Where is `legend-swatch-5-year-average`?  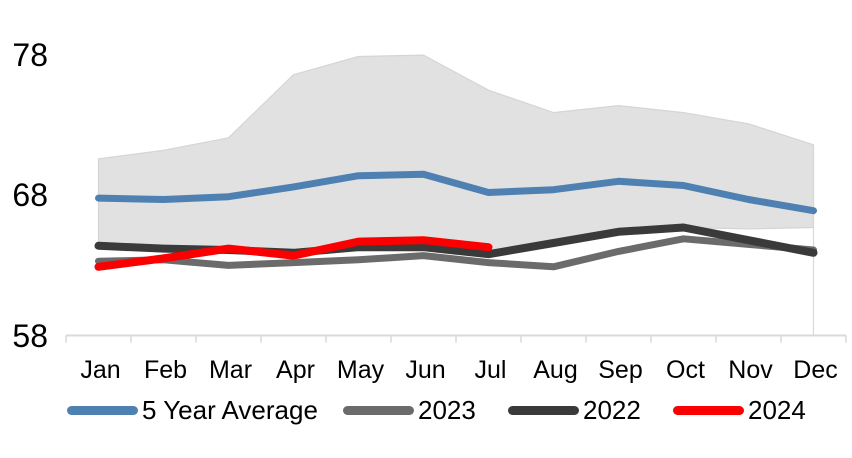
legend-swatch-5-year-average is located at coordinates (102, 410).